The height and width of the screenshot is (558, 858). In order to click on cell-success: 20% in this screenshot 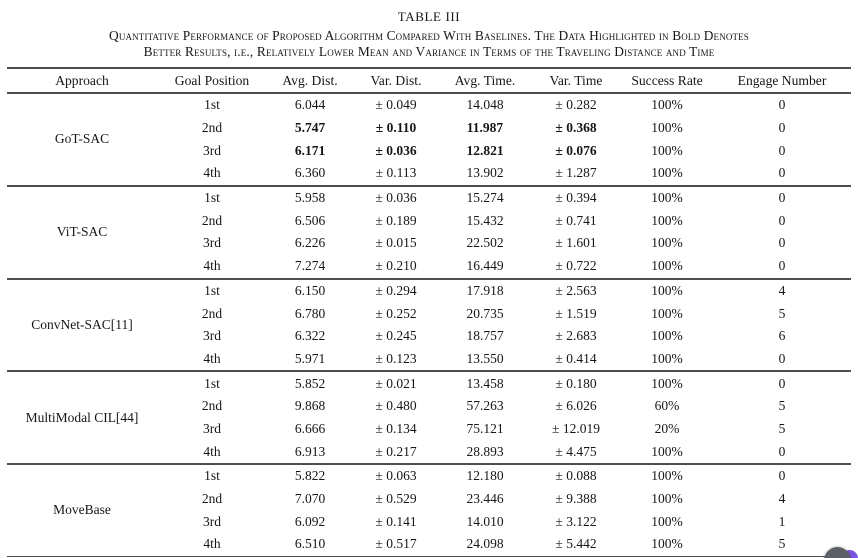, I will do `click(667, 428)`.